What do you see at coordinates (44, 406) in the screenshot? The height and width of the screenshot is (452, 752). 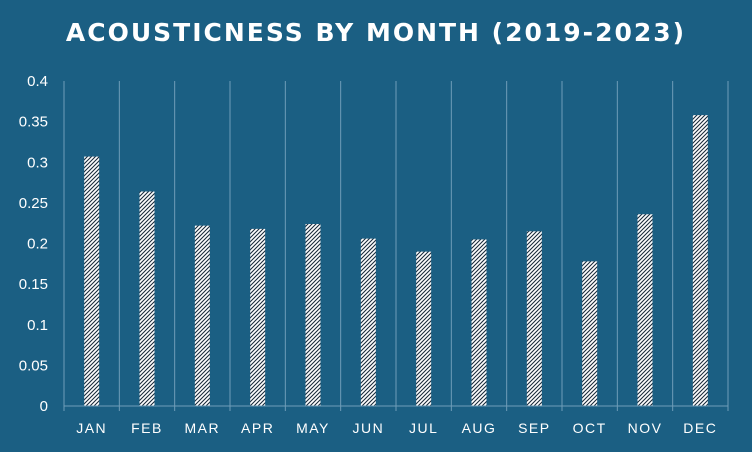 I see `y-tick-label: 0` at bounding box center [44, 406].